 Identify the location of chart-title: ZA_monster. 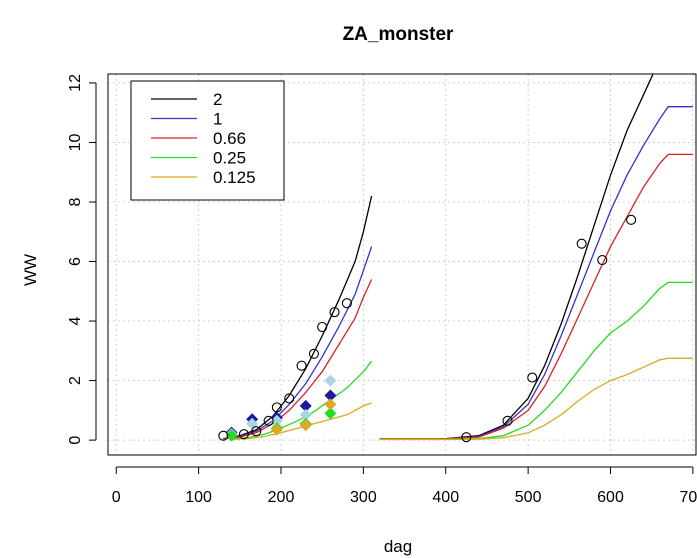
(398, 34).